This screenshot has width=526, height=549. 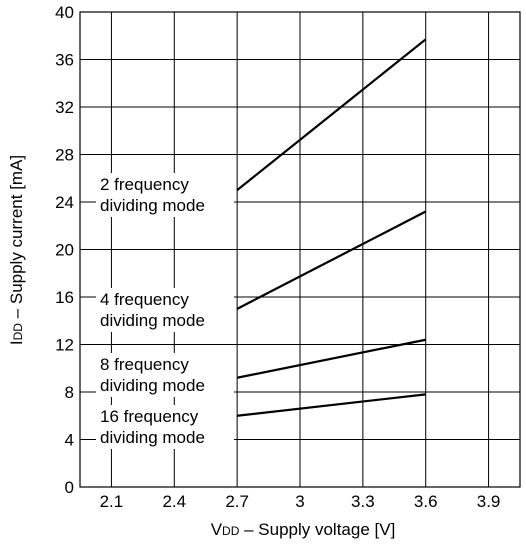 I want to click on x-tick-label: 3.3, so click(x=363, y=501).